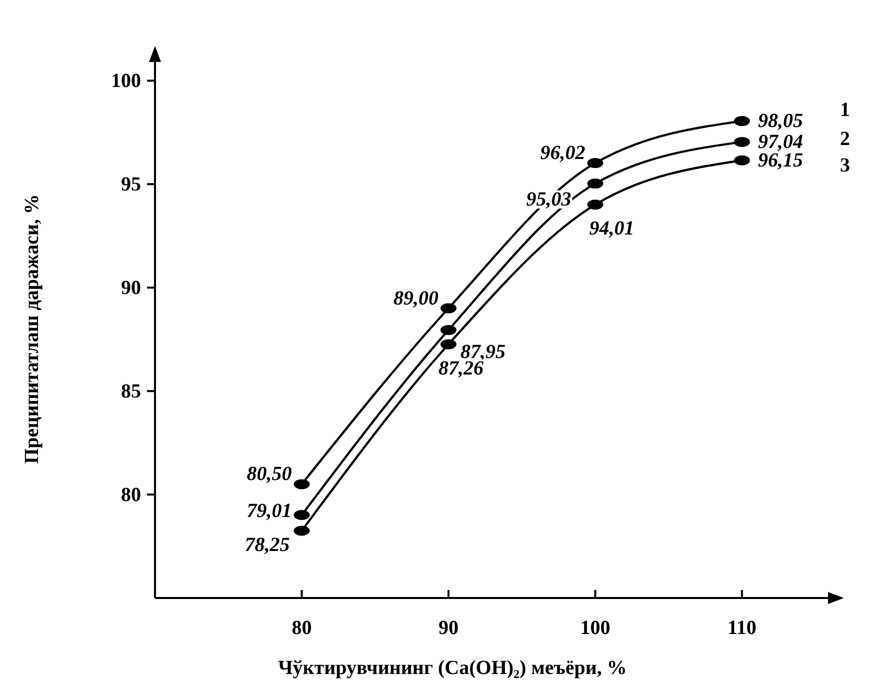 This screenshot has width=895, height=686. Describe the element at coordinates (845, 110) in the screenshot. I see `text: 1` at that location.